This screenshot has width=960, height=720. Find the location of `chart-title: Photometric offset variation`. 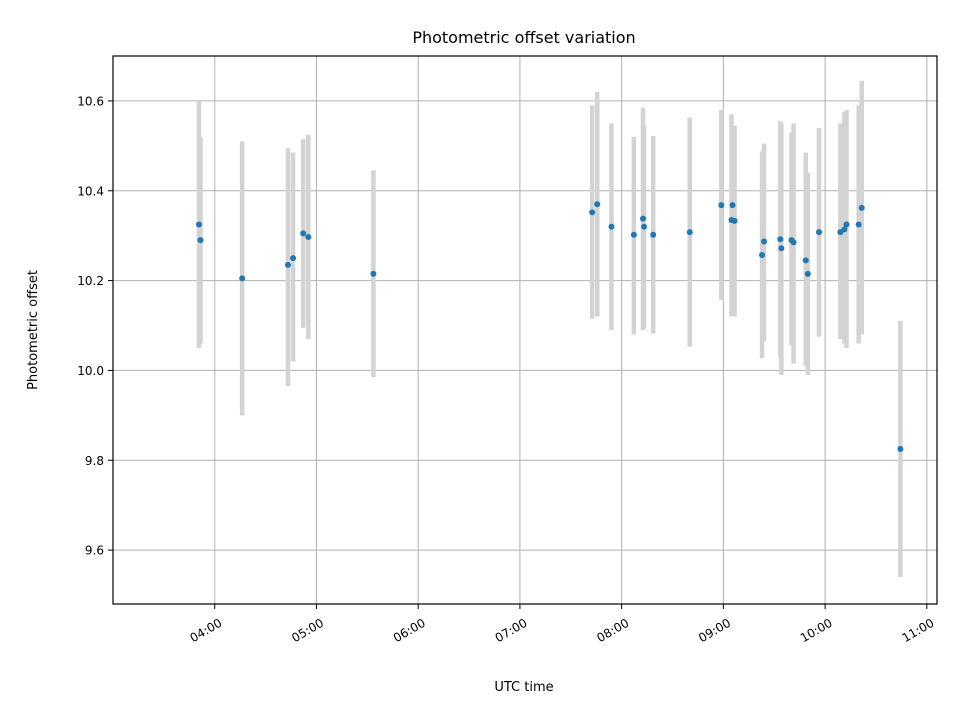

chart-title: Photometric offset variation is located at coordinates (523, 37).